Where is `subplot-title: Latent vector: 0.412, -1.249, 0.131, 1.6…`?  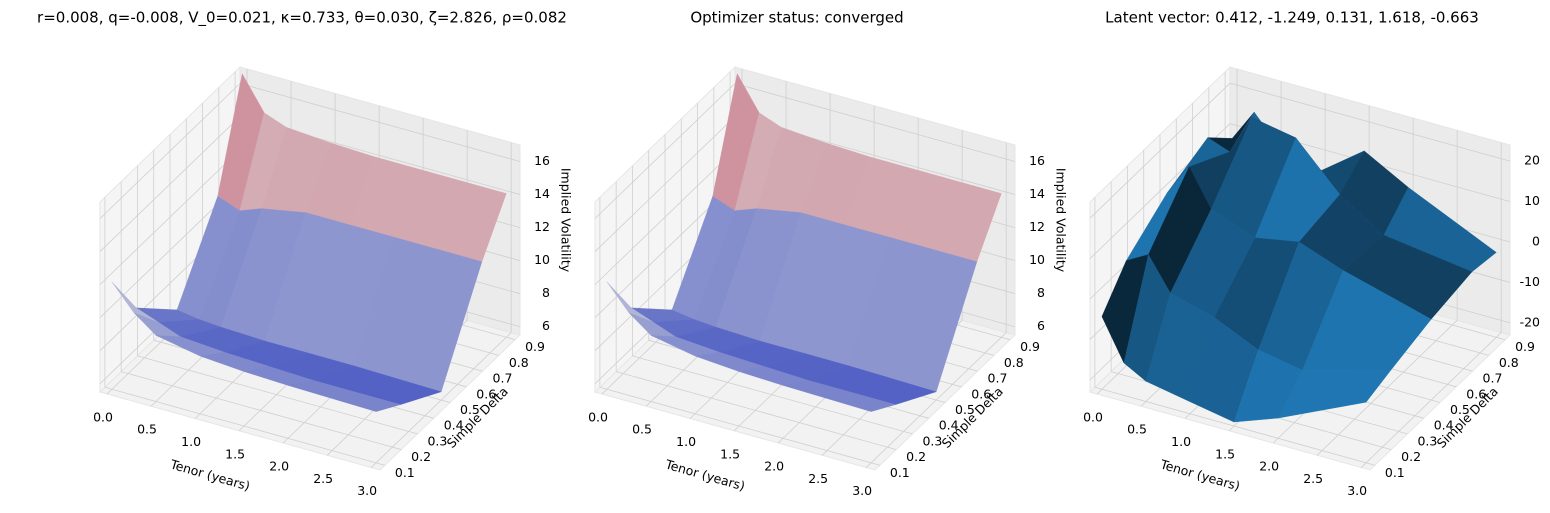
subplot-title: Latent vector: 0.412, -1.249, 0.131, 1.6… is located at coordinates (1292, 18).